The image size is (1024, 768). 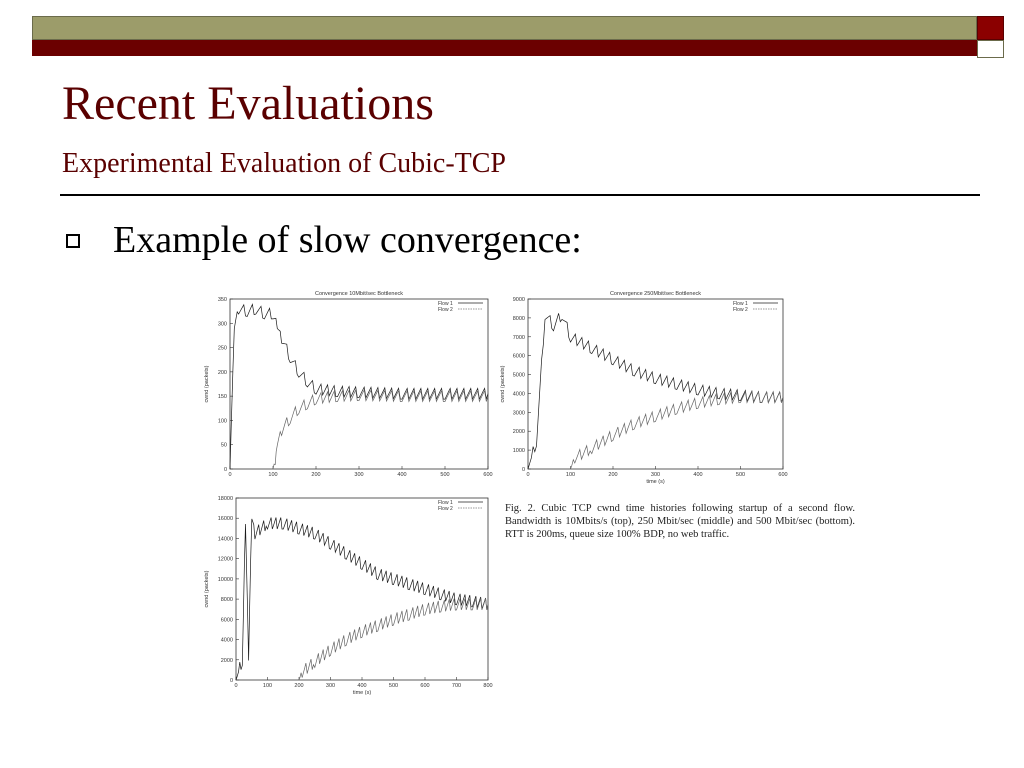 I want to click on y-tick-label: 100, so click(x=222, y=421).